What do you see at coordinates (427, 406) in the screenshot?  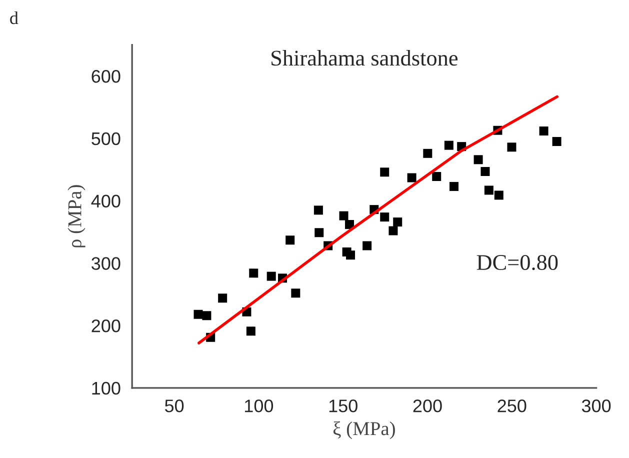 I see `x-tick-label: 200` at bounding box center [427, 406].